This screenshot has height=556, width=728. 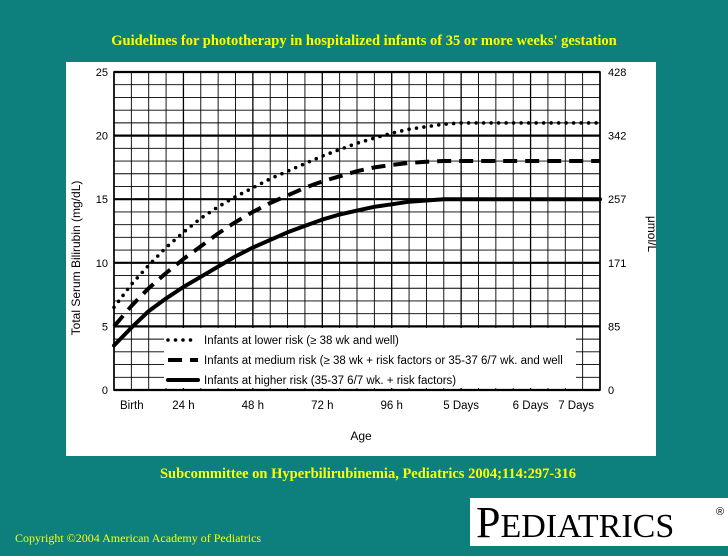 I want to click on legend-box, so click(x=370, y=358).